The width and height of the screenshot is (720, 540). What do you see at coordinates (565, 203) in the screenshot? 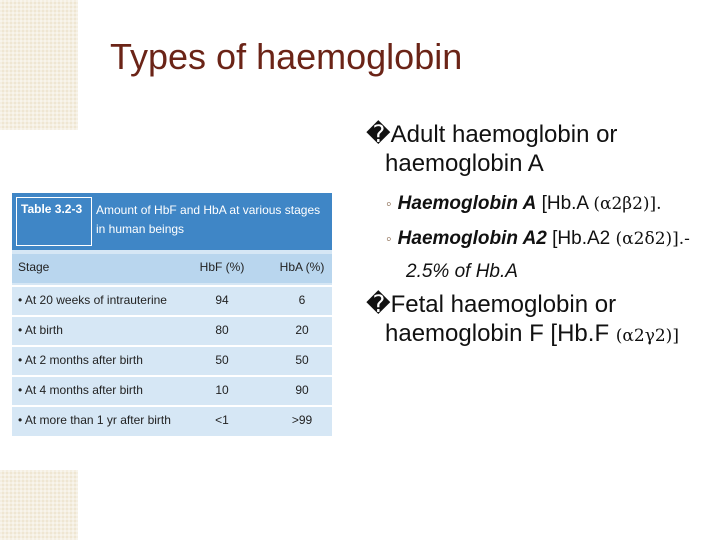
I see `sub-text: [Hb.A` at bounding box center [565, 203].